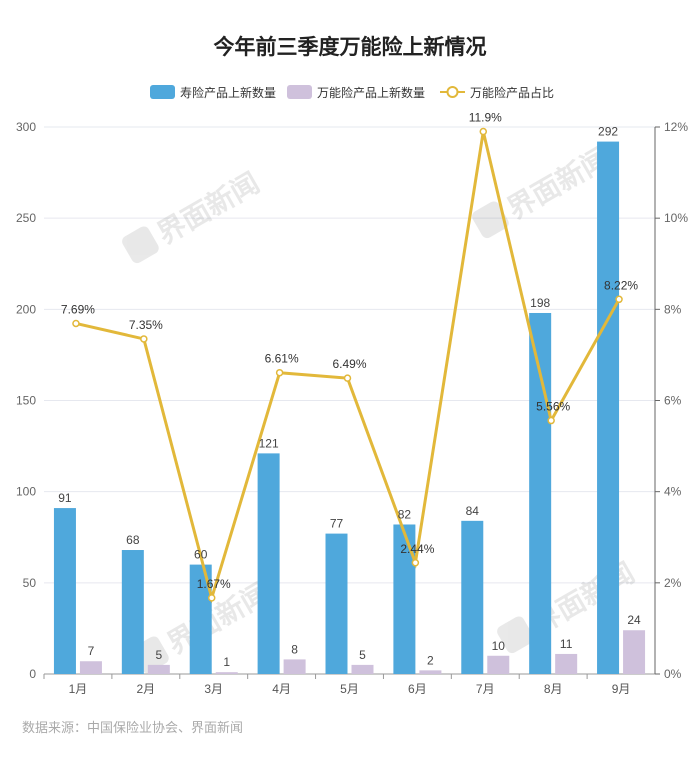  I want to click on y2-tick-label: 2%, so click(673, 583).